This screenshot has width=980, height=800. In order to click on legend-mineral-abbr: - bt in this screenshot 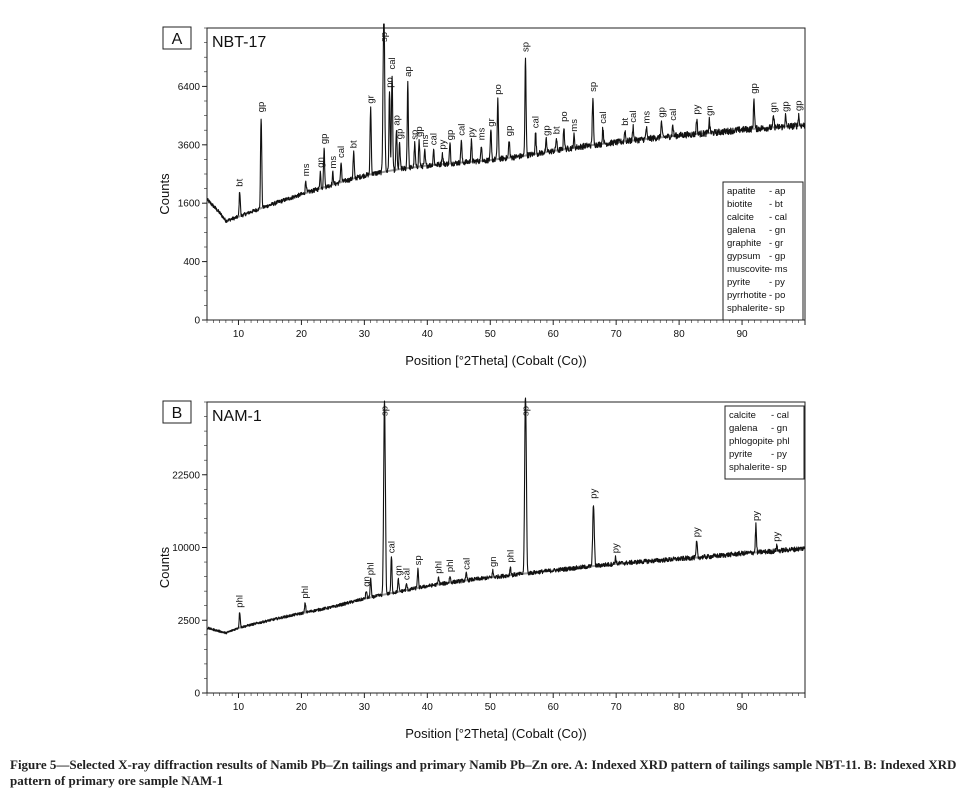, I will do `click(776, 204)`.